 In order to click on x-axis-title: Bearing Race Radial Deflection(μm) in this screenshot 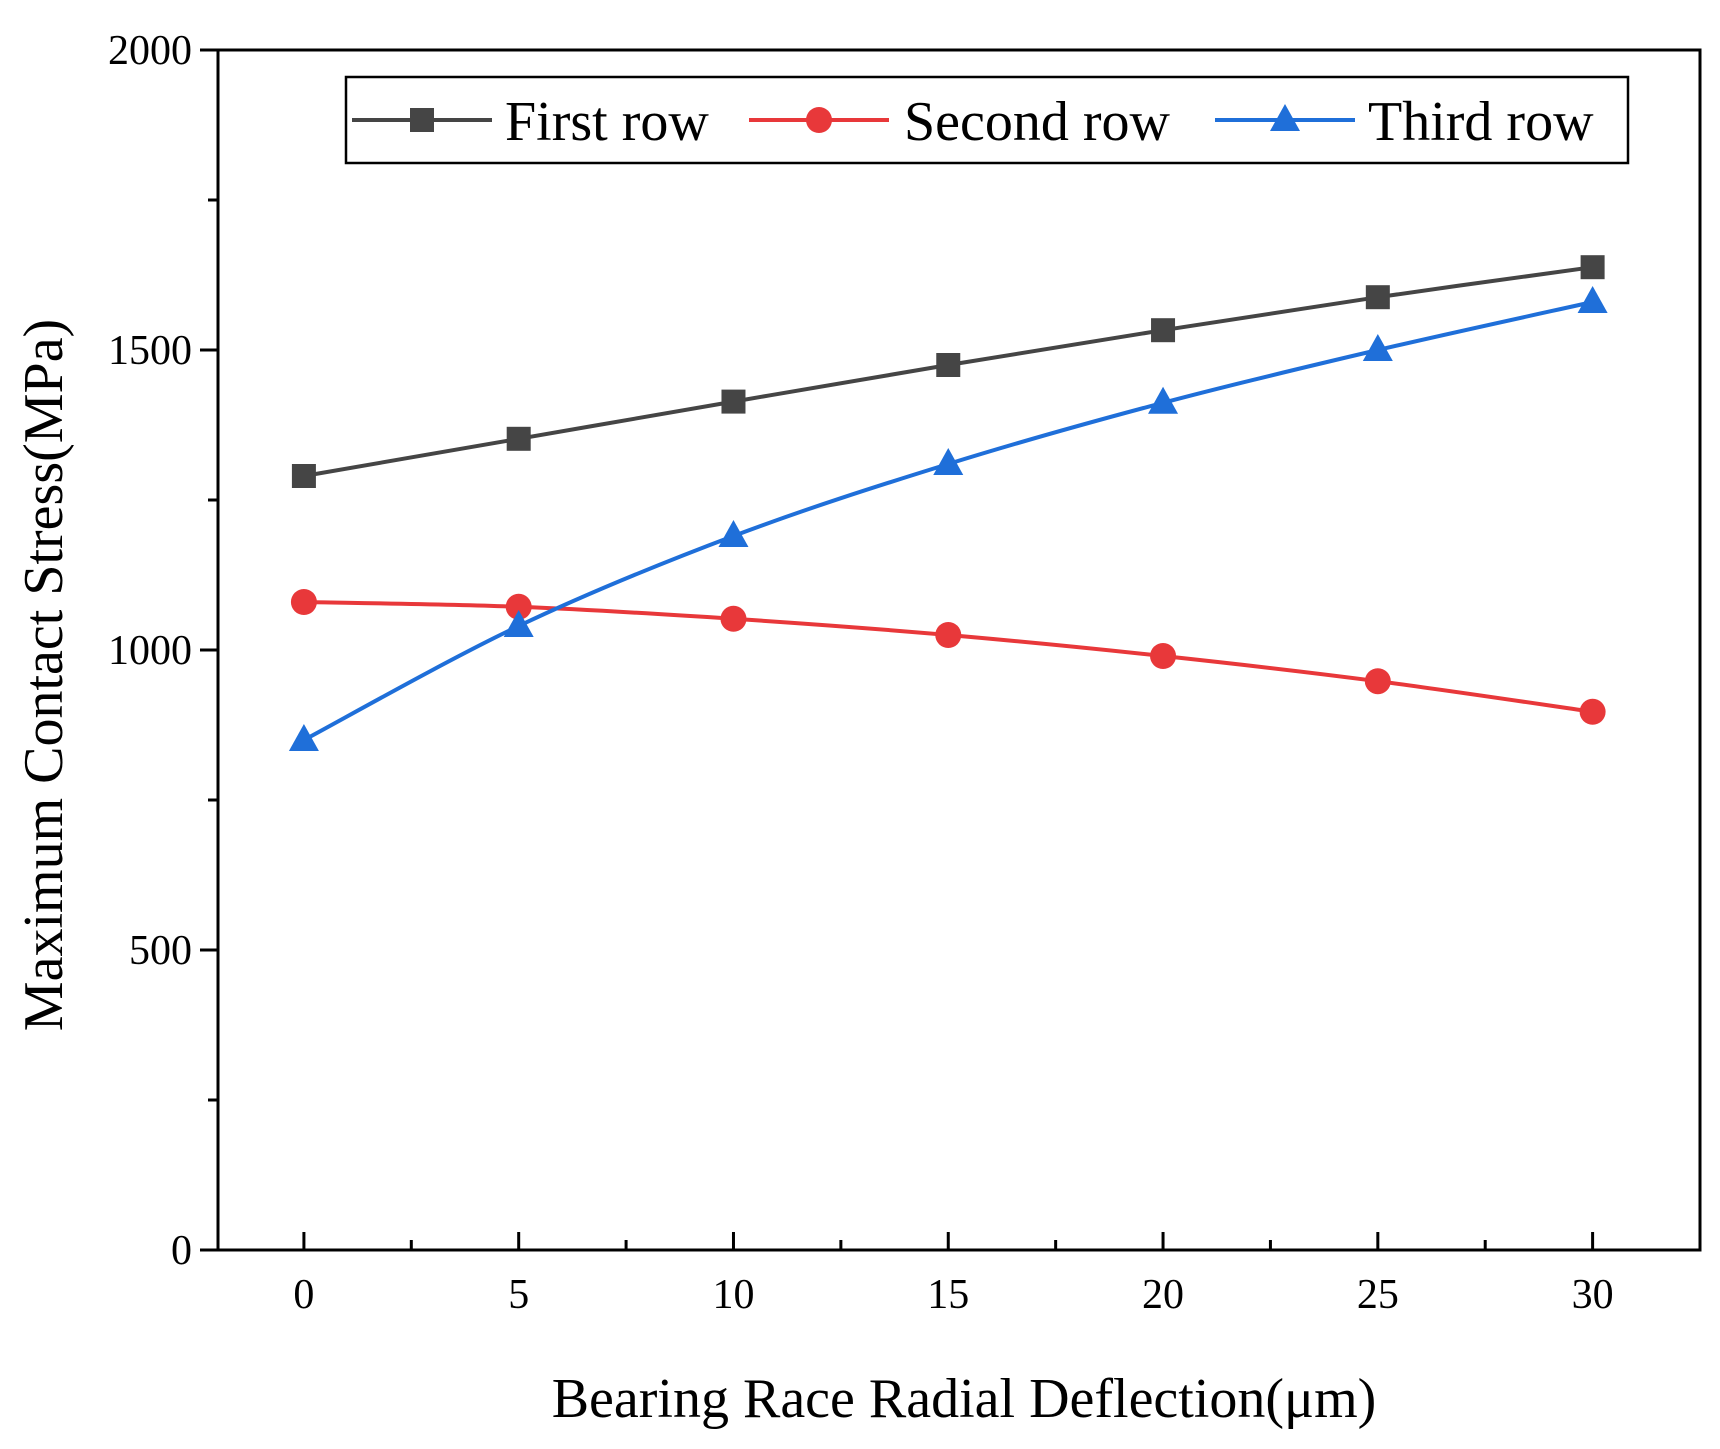, I will do `click(964, 1399)`.